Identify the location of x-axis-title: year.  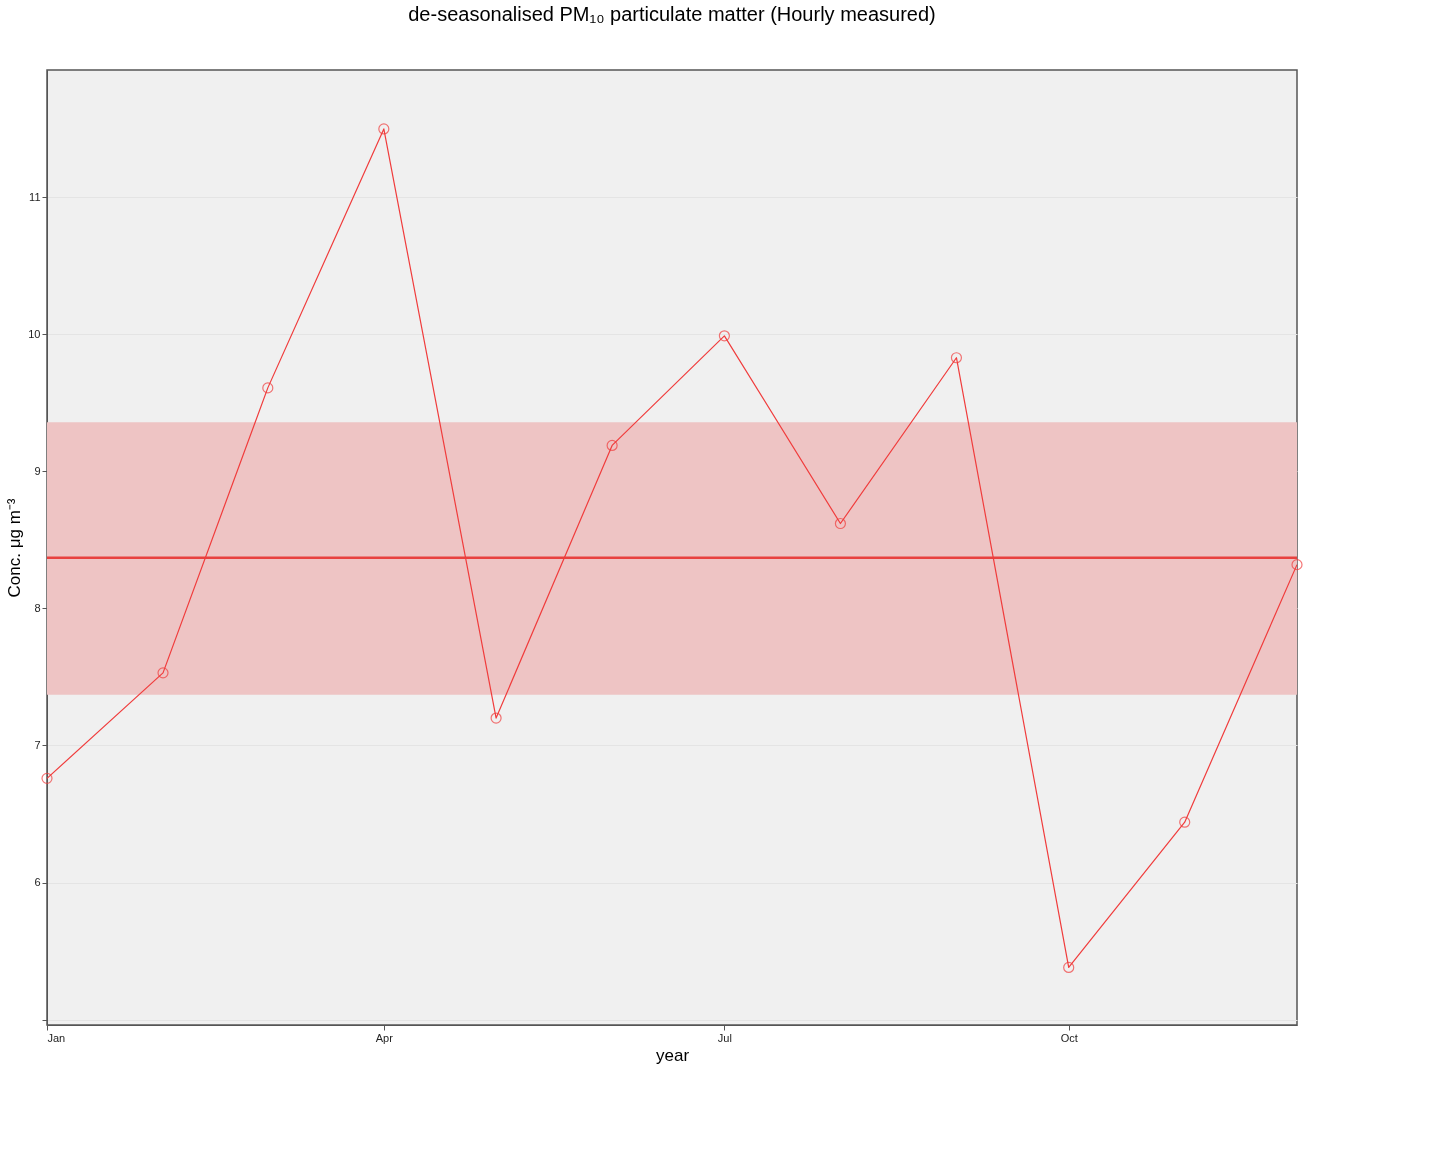
(672, 1055).